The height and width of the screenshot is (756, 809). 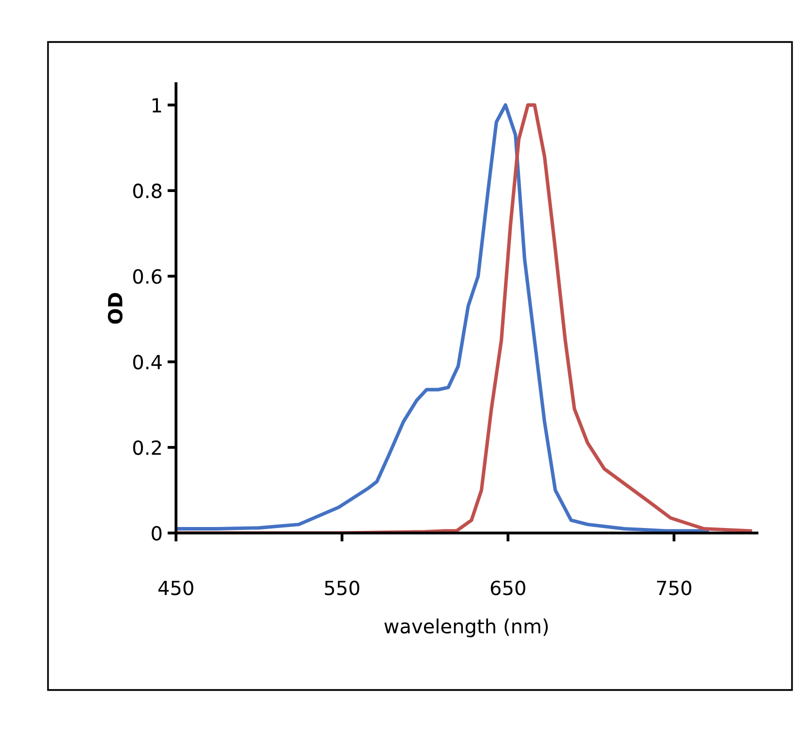 What do you see at coordinates (147, 362) in the screenshot?
I see `y-tick-label: 0.4` at bounding box center [147, 362].